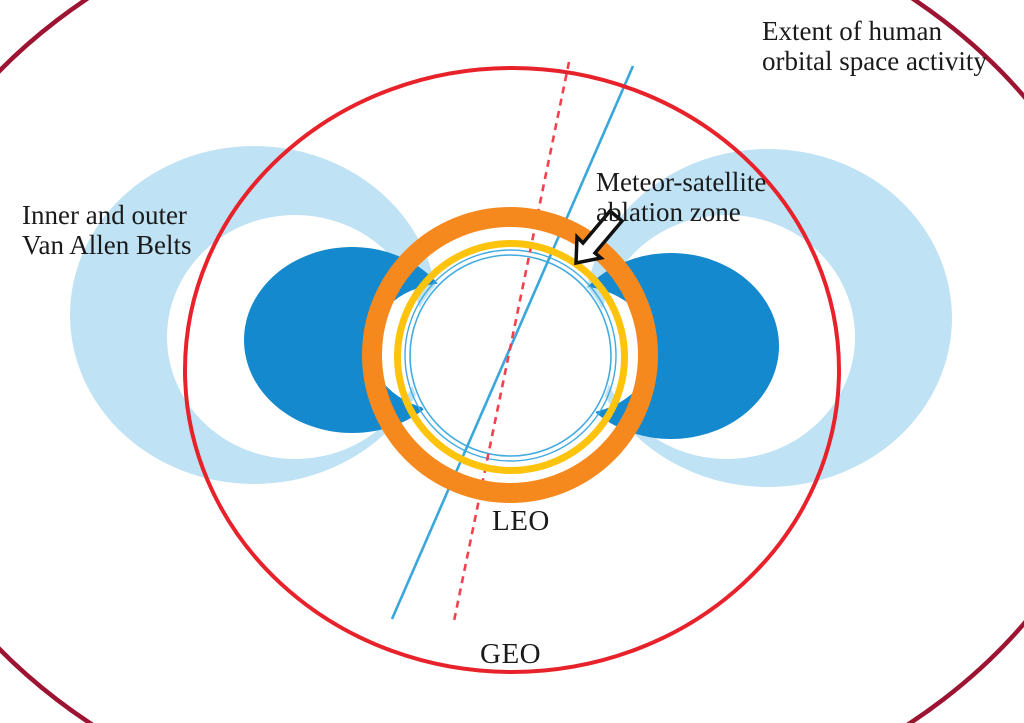  What do you see at coordinates (104, 215) in the screenshot?
I see `van-allen-label-line1: Inner and outer` at bounding box center [104, 215].